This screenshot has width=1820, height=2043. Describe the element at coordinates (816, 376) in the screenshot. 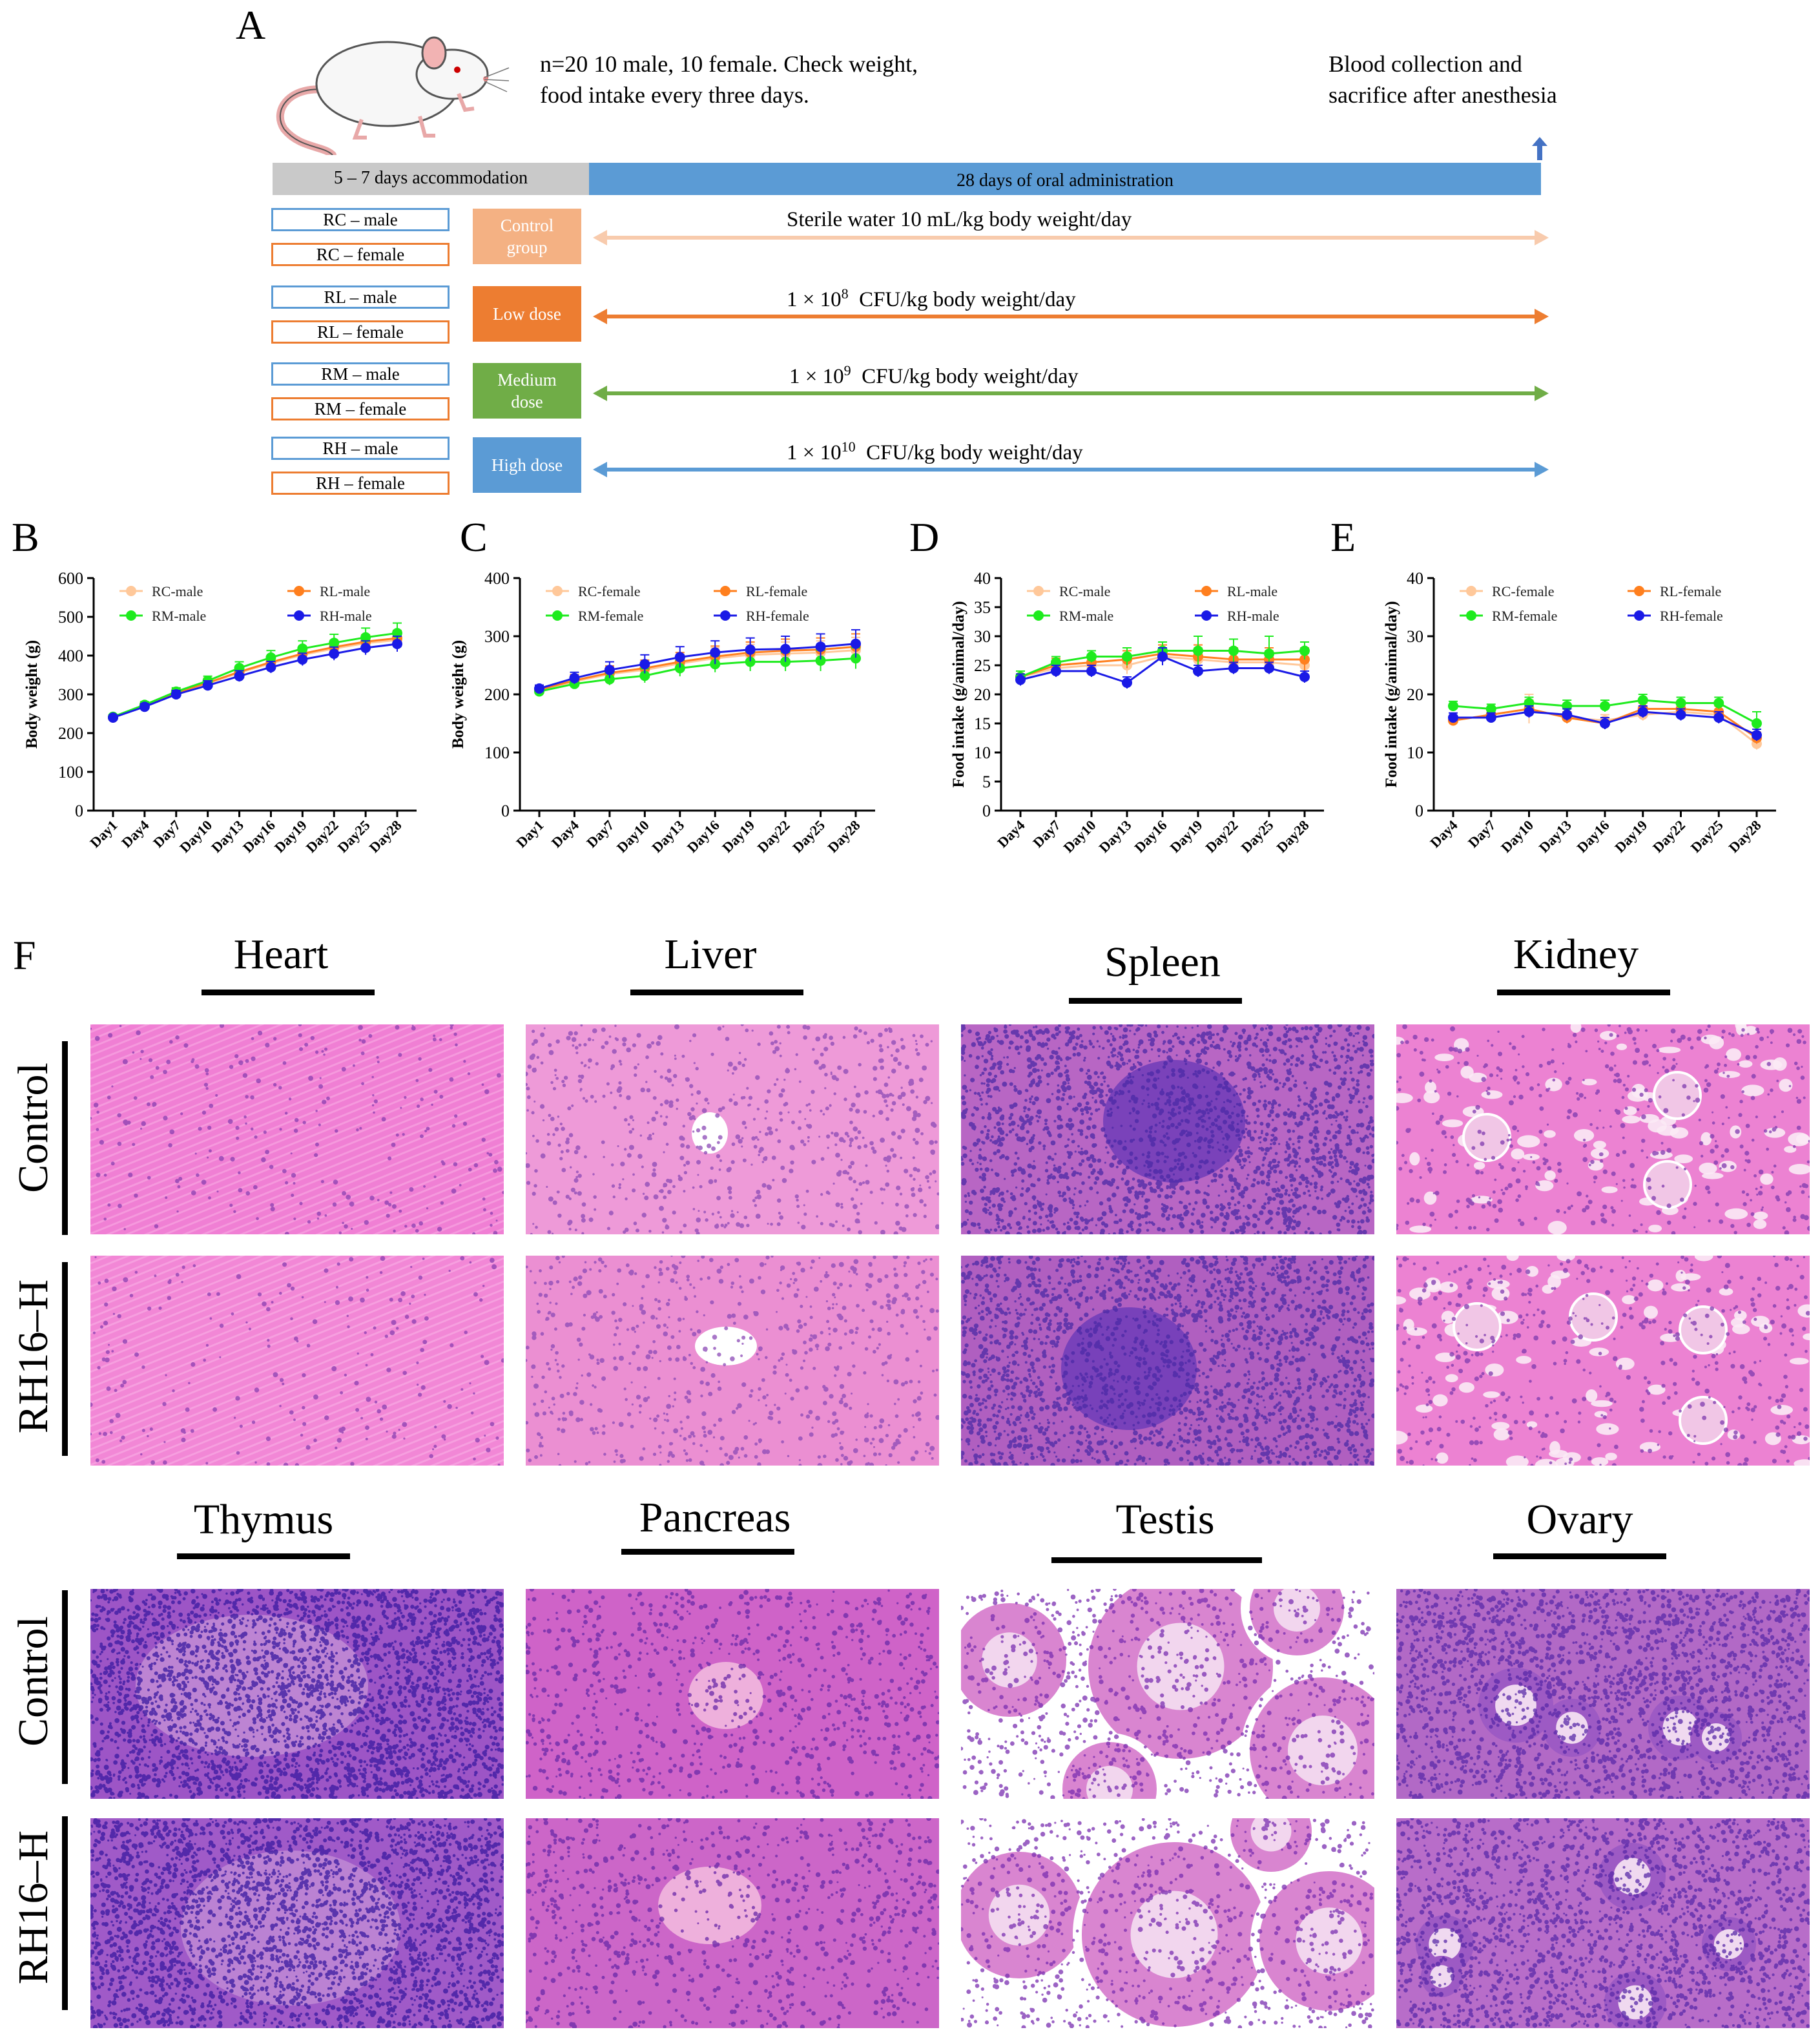

I see `medium-dose-base: 1 × 10` at that location.